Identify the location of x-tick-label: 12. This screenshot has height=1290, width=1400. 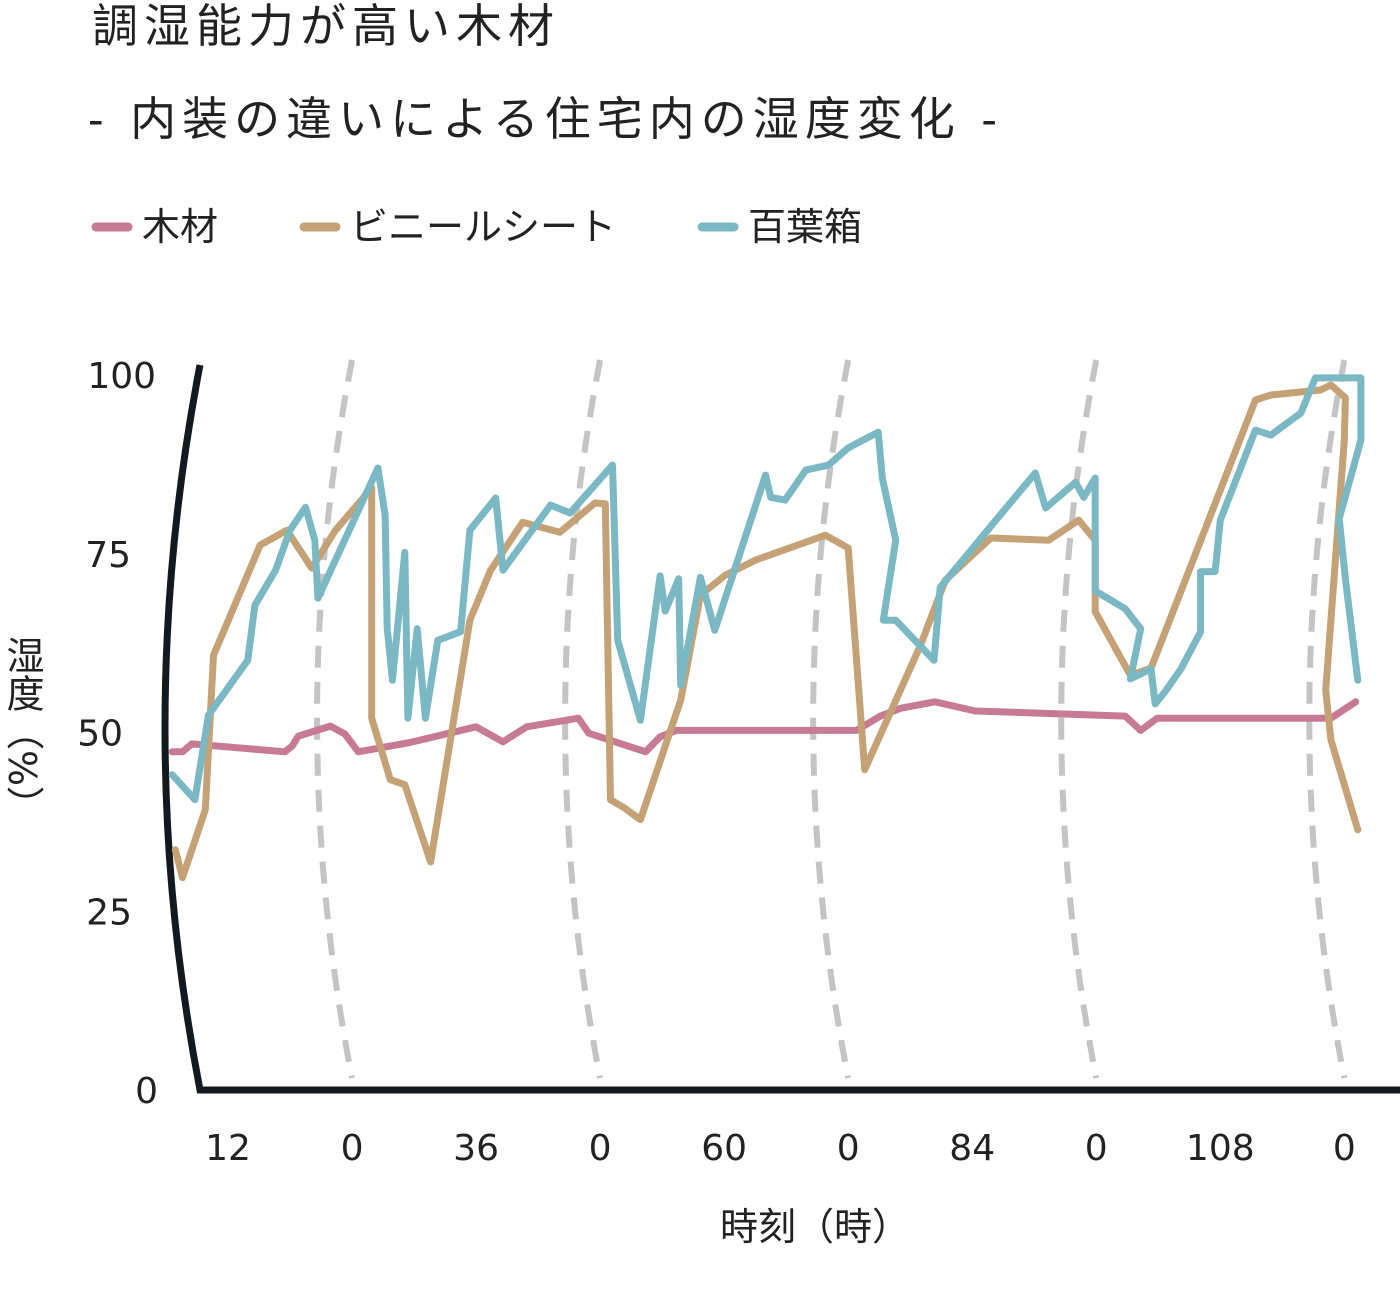
(228, 1148).